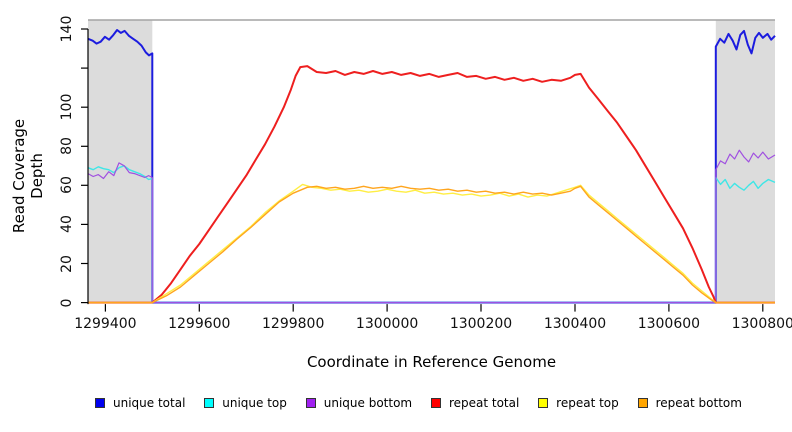  What do you see at coordinates (67, 263) in the screenshot?
I see `y-tick-label: 20` at bounding box center [67, 263].